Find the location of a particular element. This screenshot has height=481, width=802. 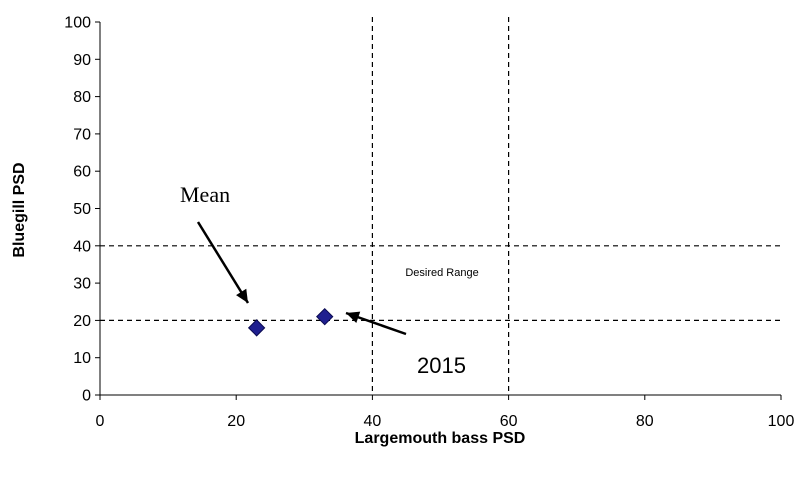

data-points is located at coordinates (290, 322).